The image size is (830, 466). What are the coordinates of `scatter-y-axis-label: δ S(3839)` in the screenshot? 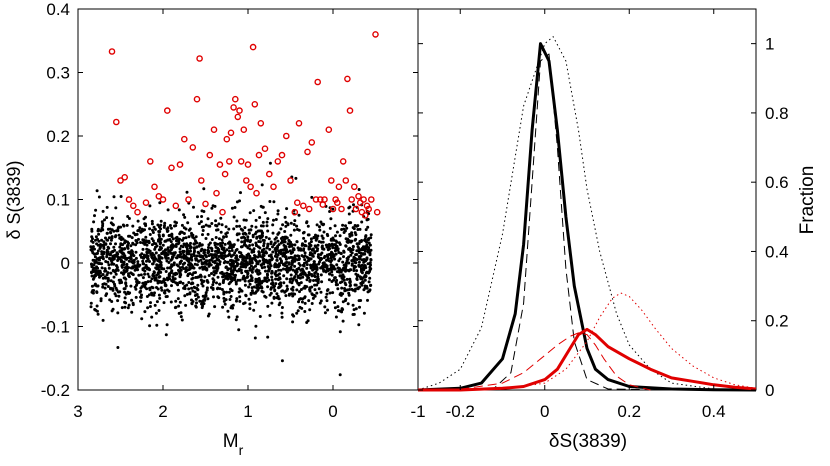 It's located at (14, 199).